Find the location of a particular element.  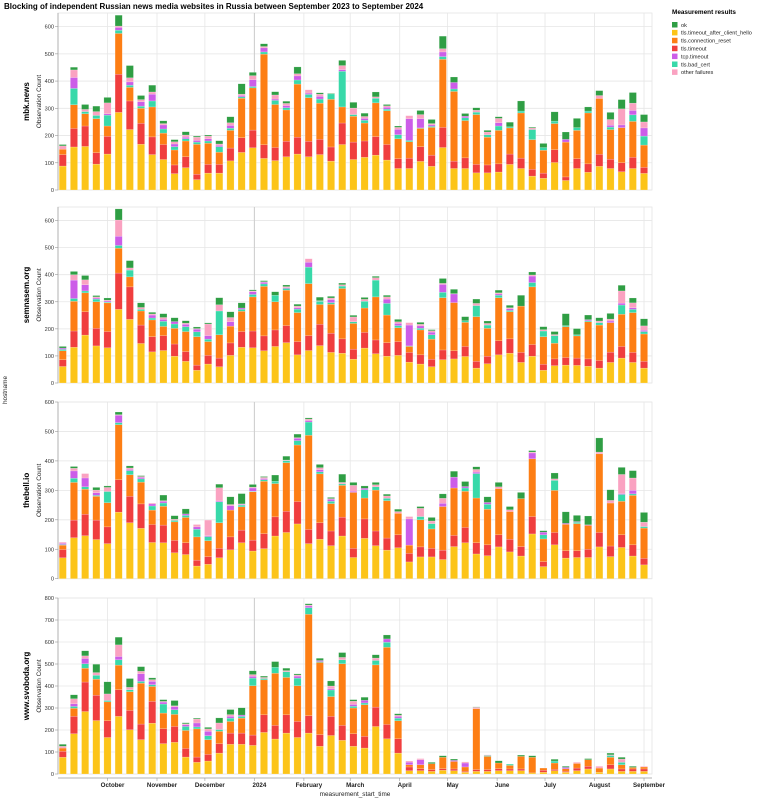

facet-label: hostname is located at coordinates (5, 390).